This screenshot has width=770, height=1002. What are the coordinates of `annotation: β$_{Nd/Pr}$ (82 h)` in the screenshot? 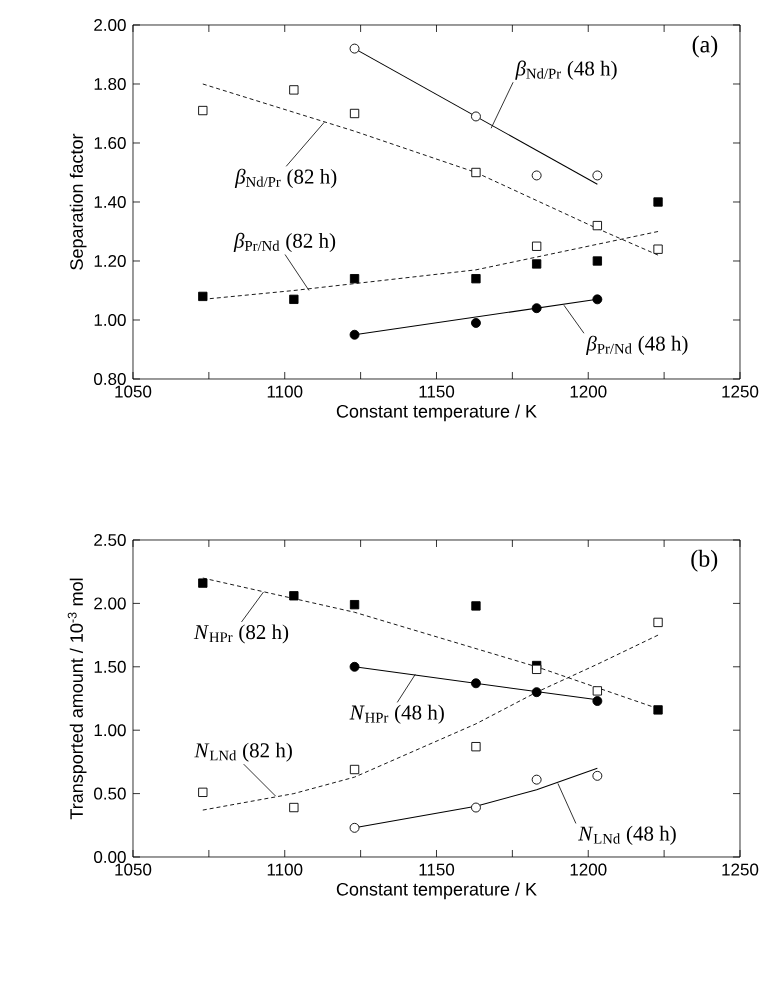 It's located at (285, 178).